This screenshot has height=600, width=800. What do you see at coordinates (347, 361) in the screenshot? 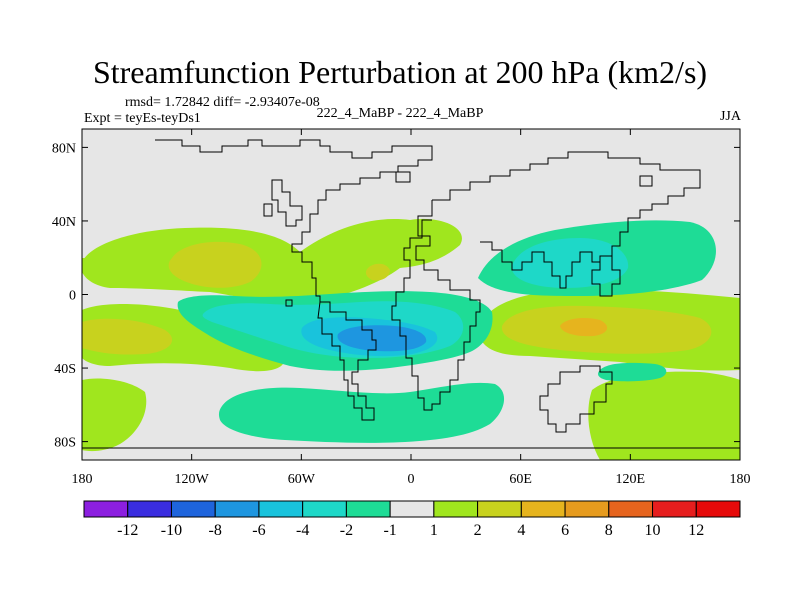
I see `coastline-south-america` at bounding box center [347, 361].